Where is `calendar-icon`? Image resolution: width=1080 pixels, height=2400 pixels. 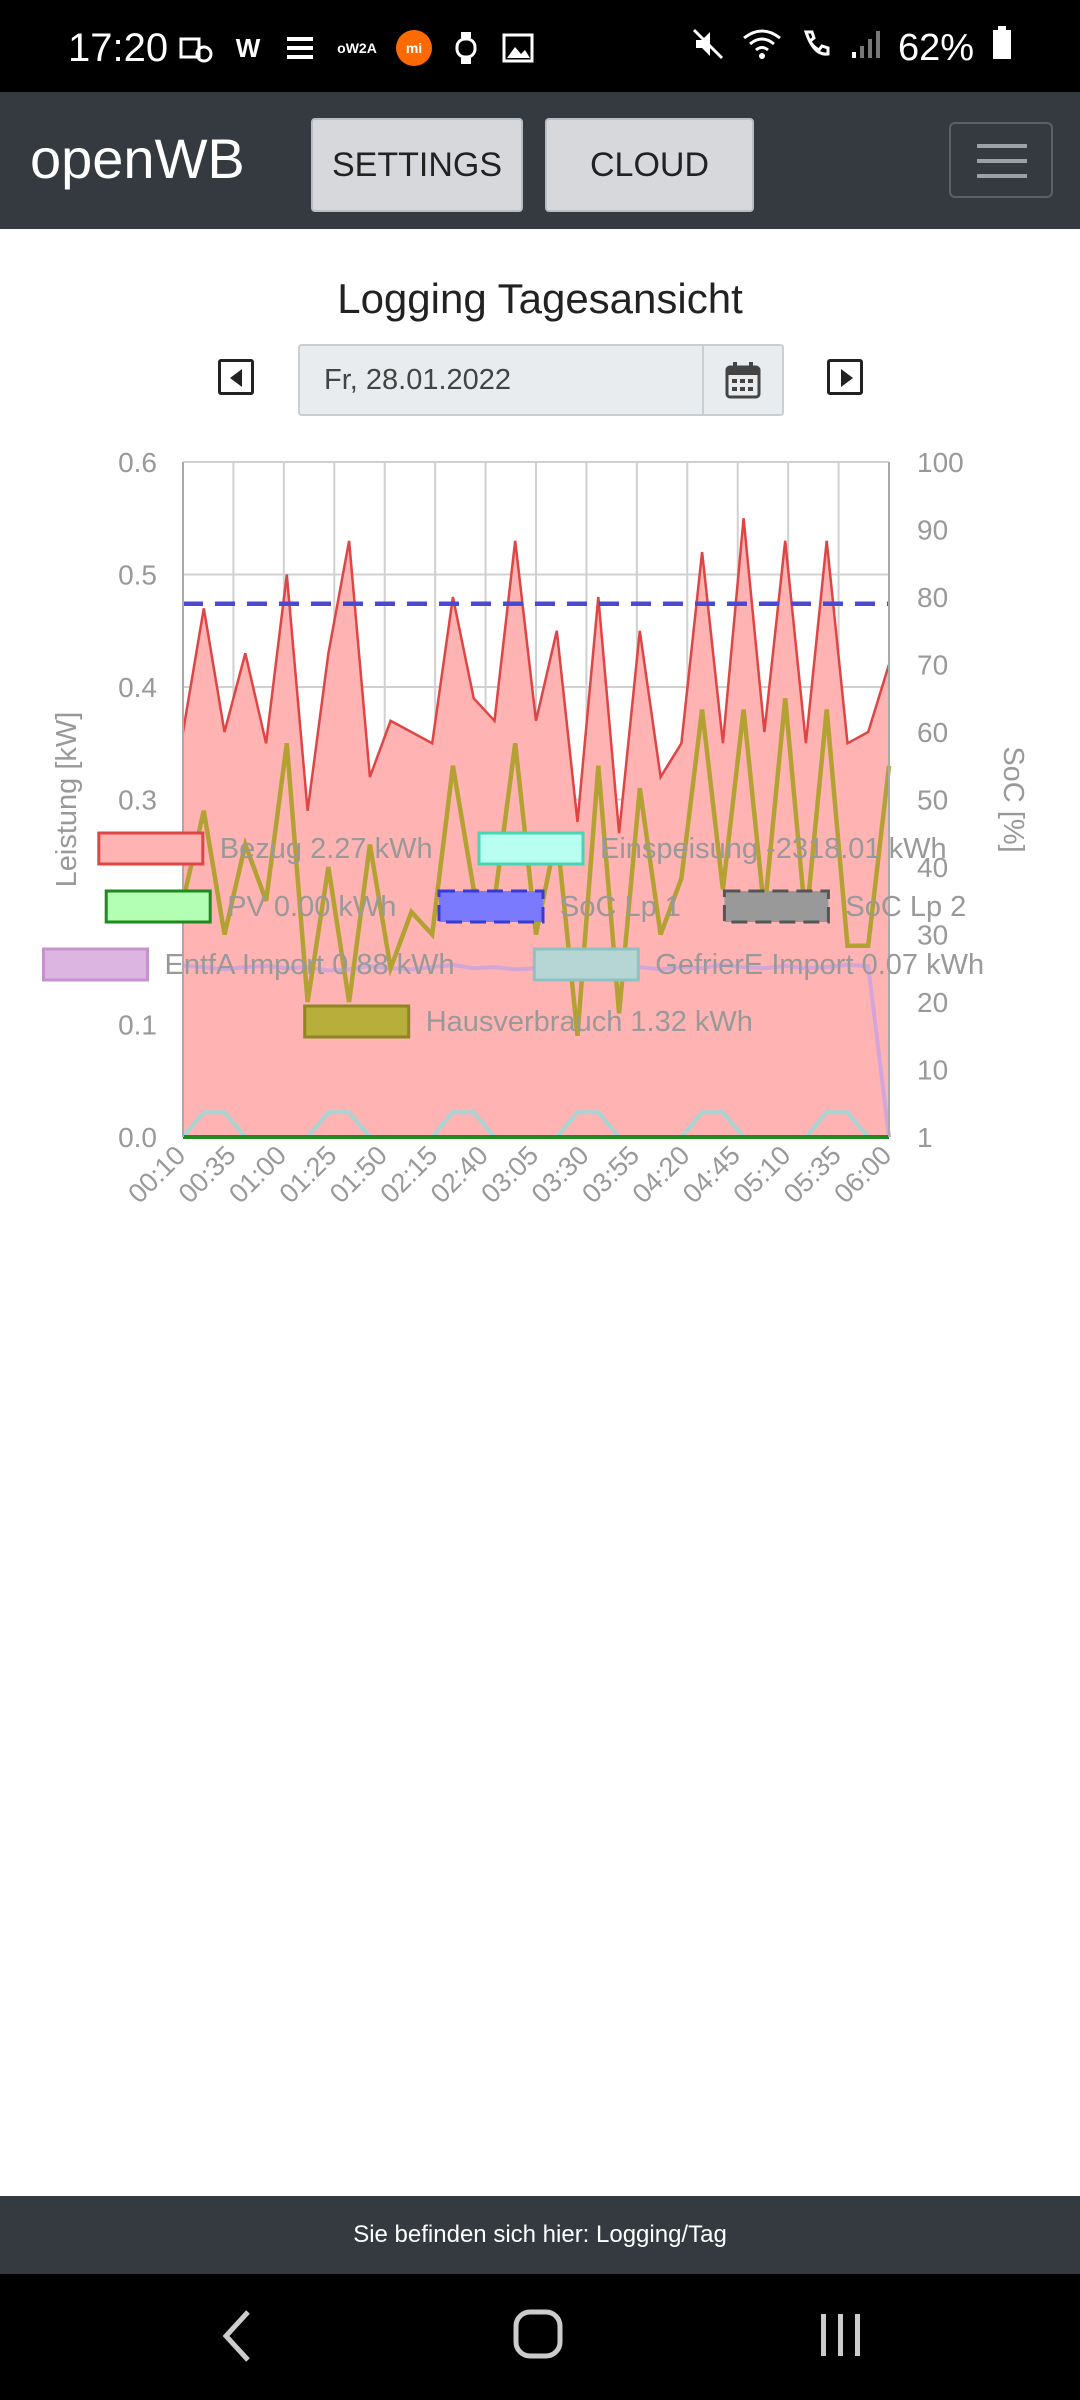
calendar-icon is located at coordinates (743, 380).